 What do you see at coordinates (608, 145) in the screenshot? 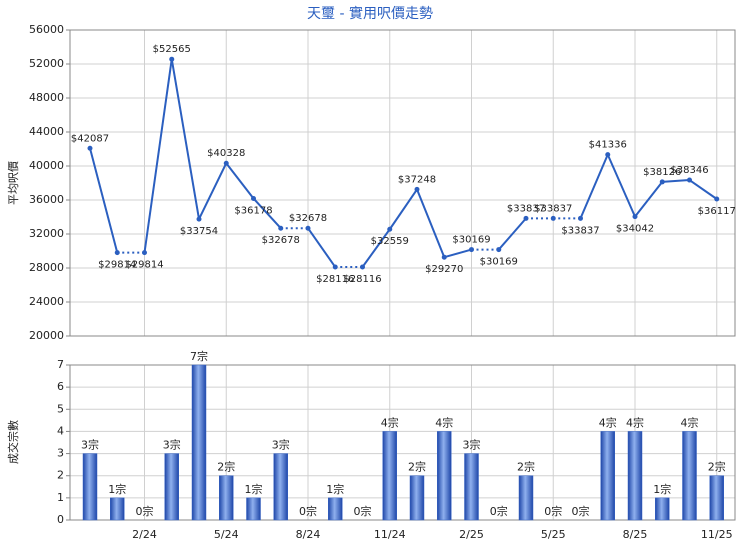
I see `value-label: $41336` at bounding box center [608, 145].